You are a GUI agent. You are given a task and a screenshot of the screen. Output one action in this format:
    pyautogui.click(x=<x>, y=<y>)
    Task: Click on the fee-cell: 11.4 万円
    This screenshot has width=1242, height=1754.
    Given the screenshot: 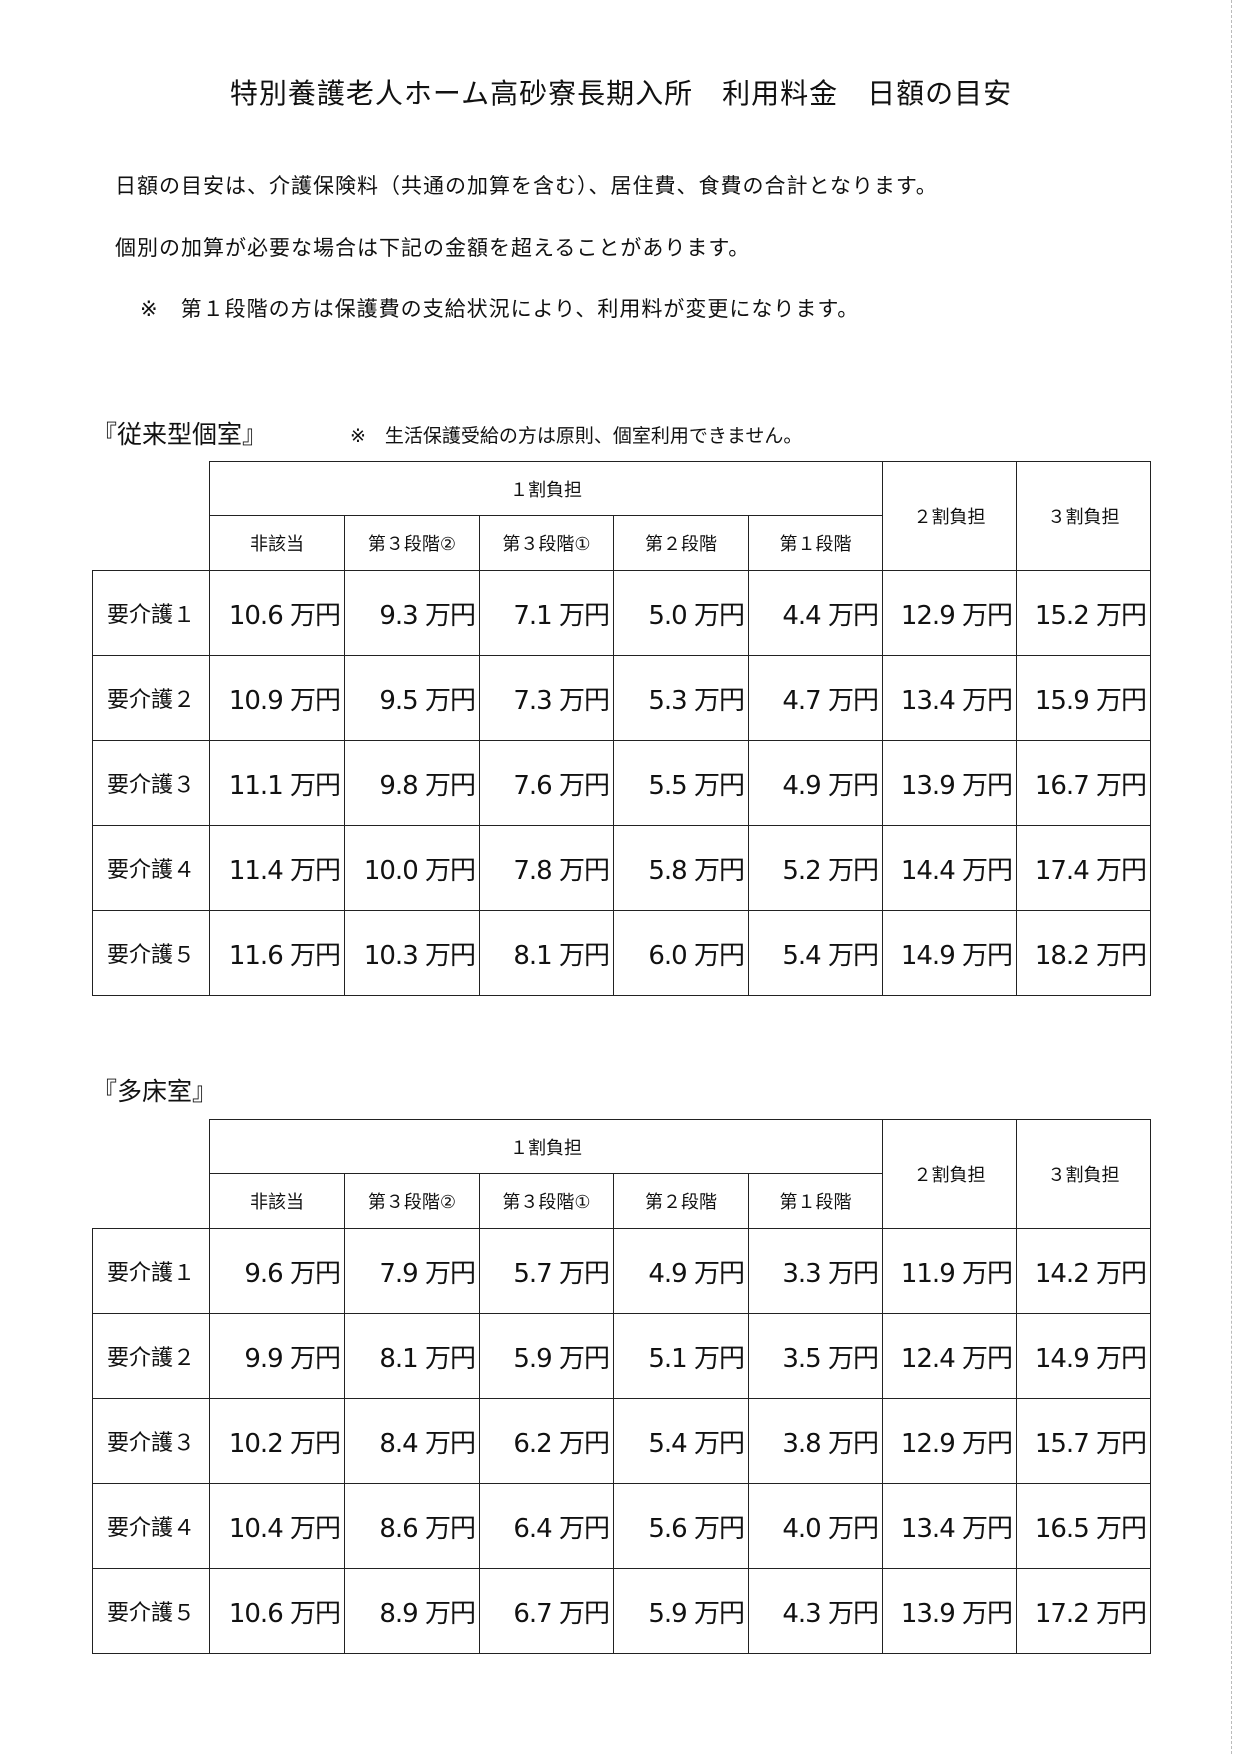 What is the action you would take?
    pyautogui.click(x=277, y=868)
    